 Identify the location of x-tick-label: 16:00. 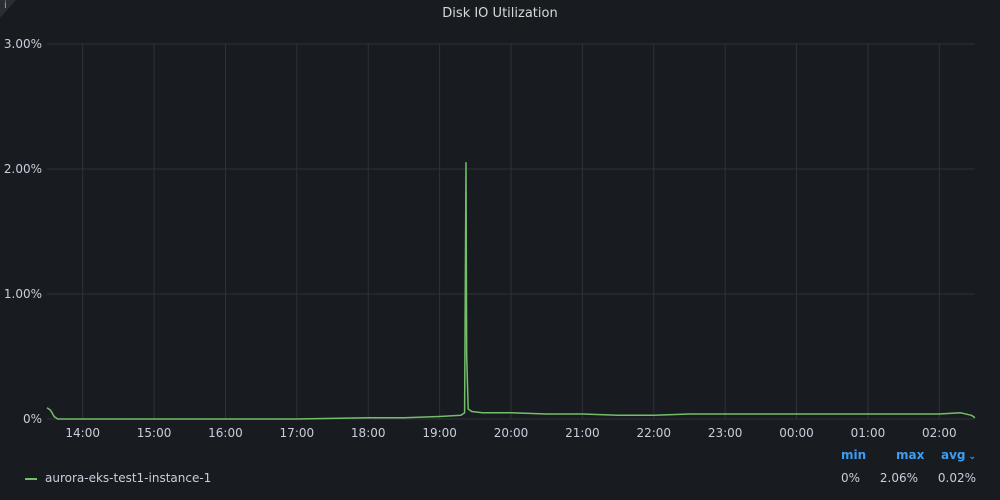
(225, 433).